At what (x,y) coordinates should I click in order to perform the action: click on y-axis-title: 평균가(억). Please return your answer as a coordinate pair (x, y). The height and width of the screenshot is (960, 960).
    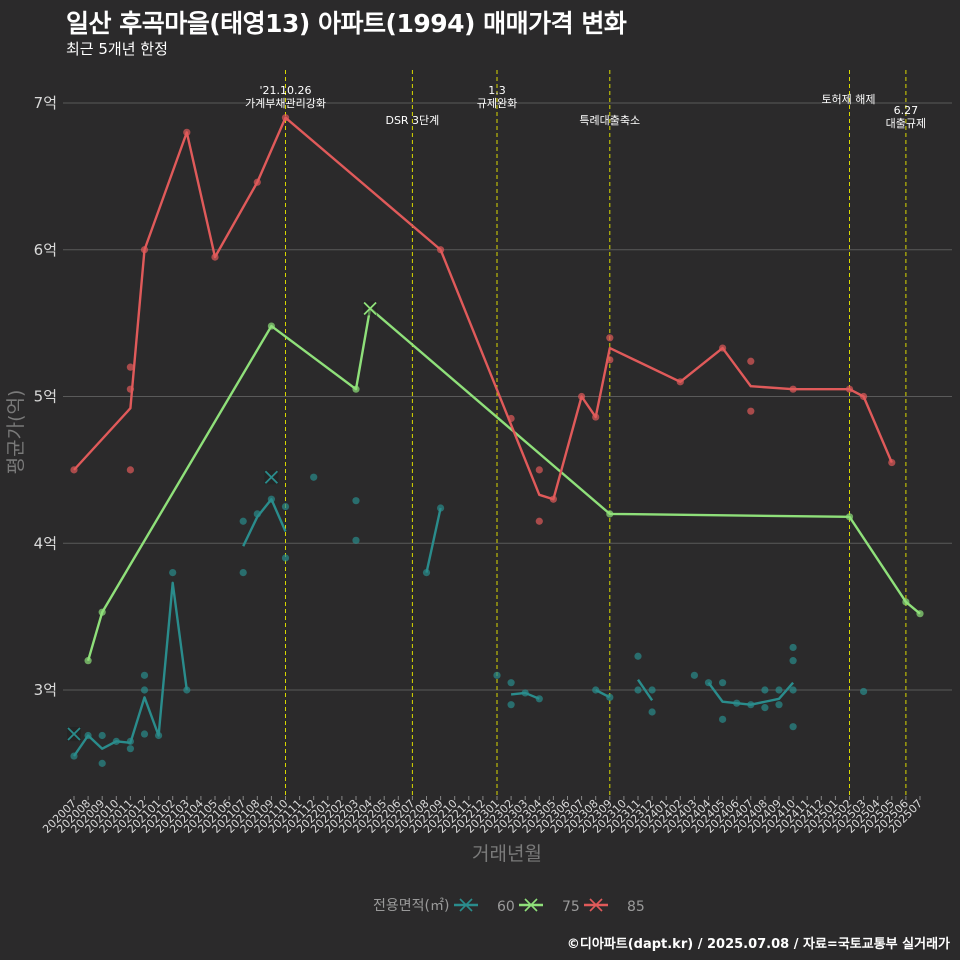
    Looking at the image, I should click on (16, 432).